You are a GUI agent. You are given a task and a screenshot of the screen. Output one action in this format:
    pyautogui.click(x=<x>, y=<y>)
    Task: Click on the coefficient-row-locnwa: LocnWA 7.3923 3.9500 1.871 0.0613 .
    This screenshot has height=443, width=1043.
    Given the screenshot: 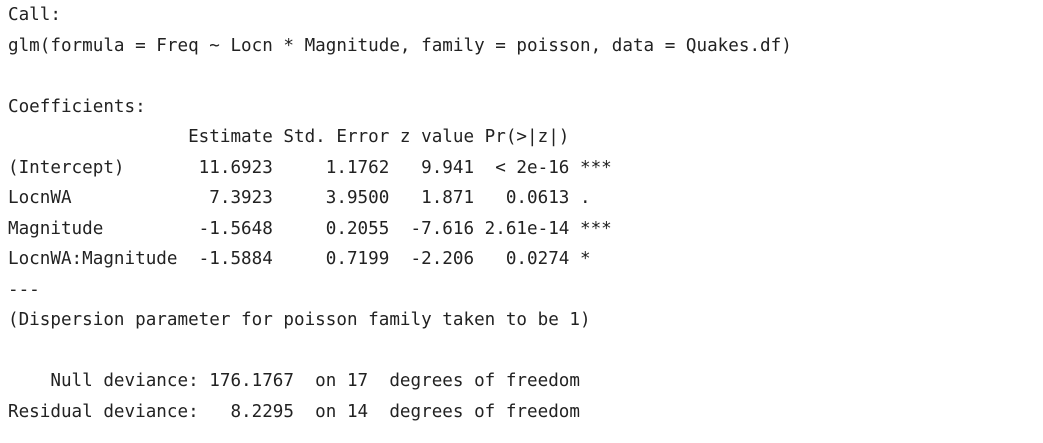 What is the action you would take?
    pyautogui.click(x=299, y=198)
    